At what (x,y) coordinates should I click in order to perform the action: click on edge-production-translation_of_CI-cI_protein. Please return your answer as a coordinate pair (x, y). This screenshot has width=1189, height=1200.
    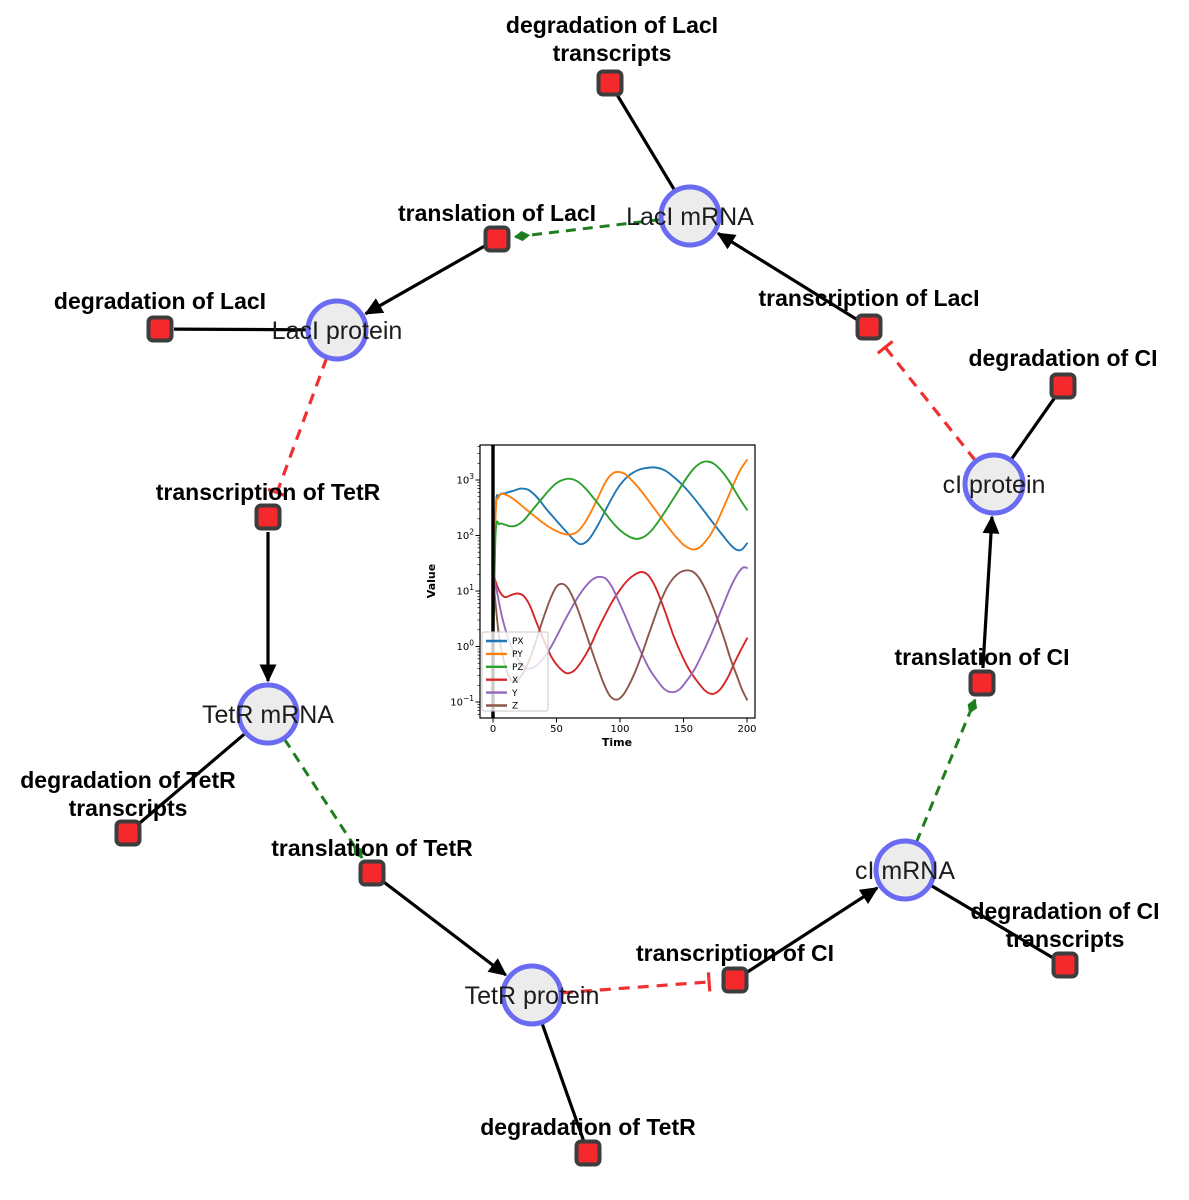
    Looking at the image, I should click on (990, 592).